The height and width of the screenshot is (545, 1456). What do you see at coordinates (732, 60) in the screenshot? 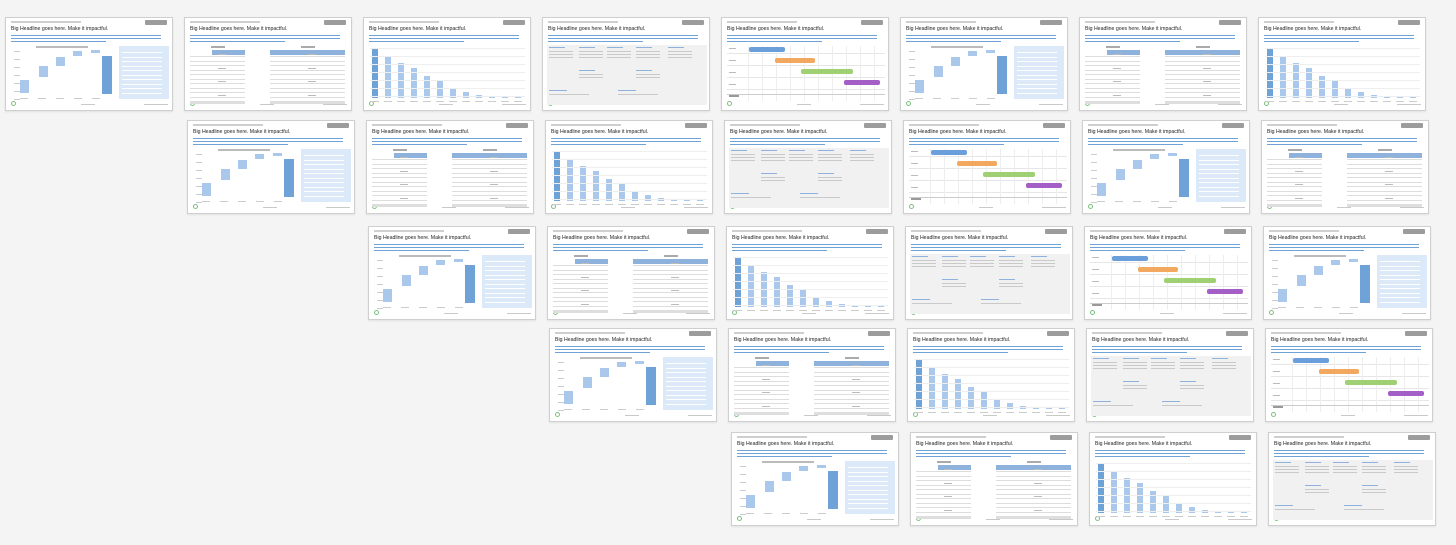
I see `gantt-row-label` at bounding box center [732, 60].